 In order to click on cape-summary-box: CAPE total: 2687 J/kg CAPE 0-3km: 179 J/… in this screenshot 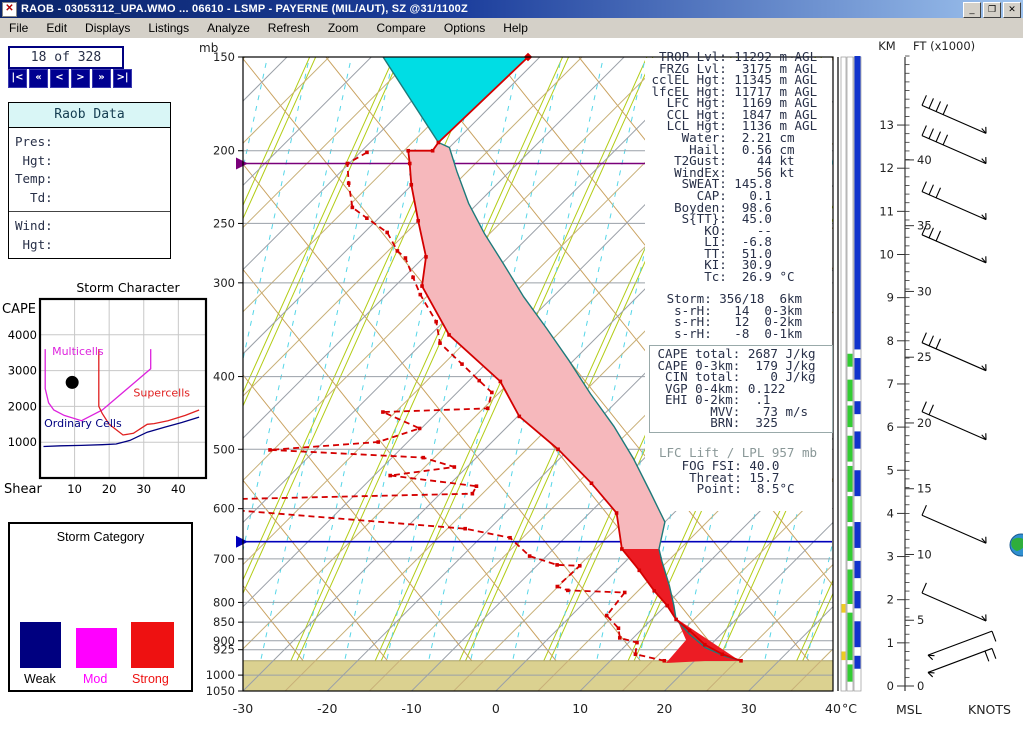, I will do `click(741, 389)`.